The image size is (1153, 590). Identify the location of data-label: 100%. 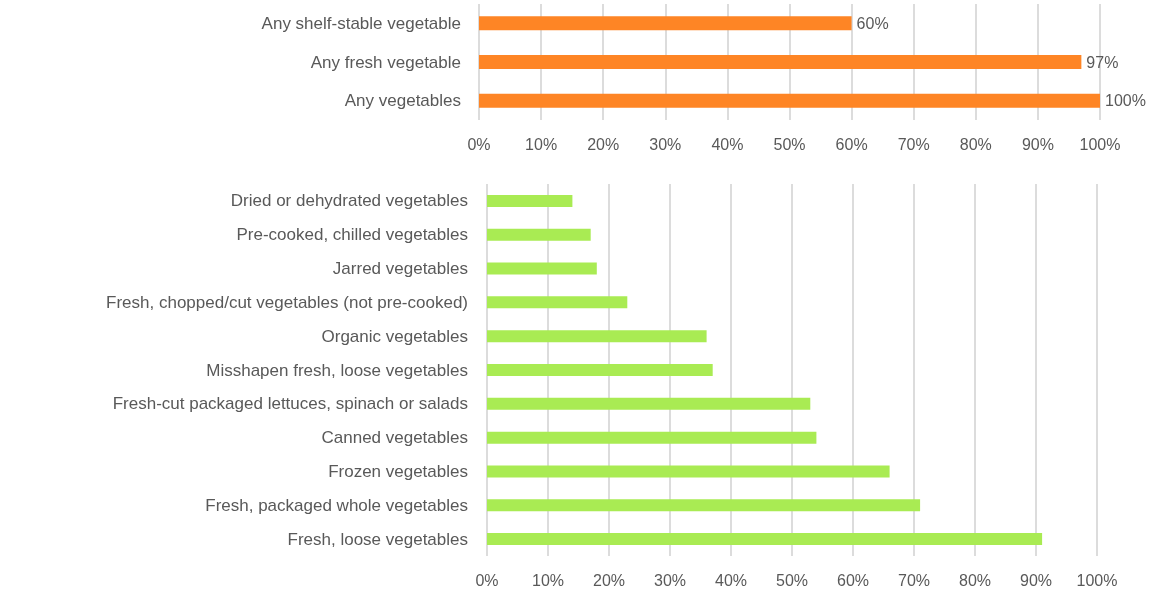
(1125, 101).